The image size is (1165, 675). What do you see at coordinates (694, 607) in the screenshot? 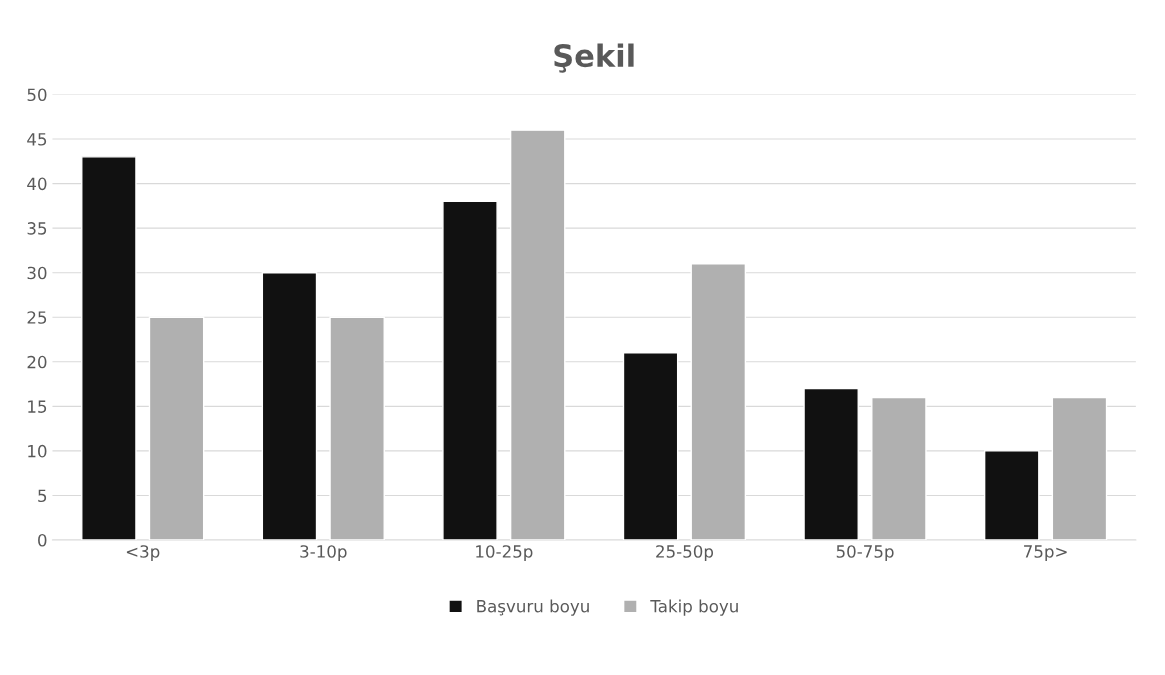
I see `legend-label: Takip boyu` at bounding box center [694, 607].